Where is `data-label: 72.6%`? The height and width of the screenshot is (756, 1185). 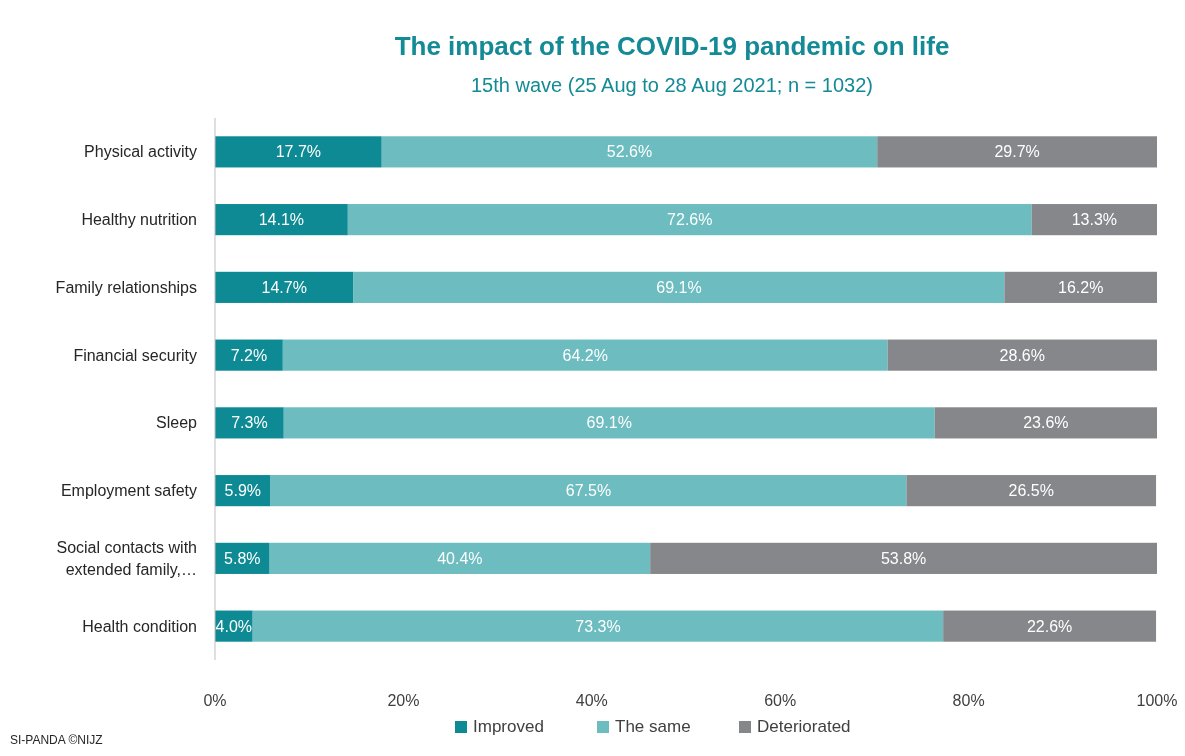
data-label: 72.6% is located at coordinates (690, 220).